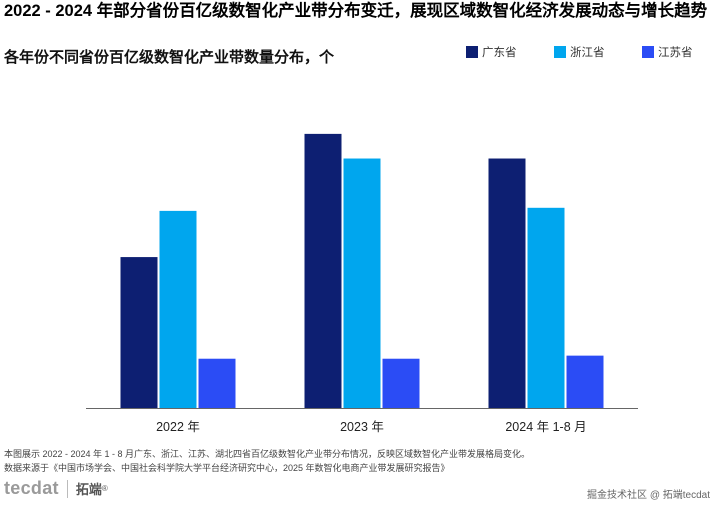  What do you see at coordinates (362, 427) in the screenshot?
I see `x-tick-label: 2023 年` at bounding box center [362, 427].